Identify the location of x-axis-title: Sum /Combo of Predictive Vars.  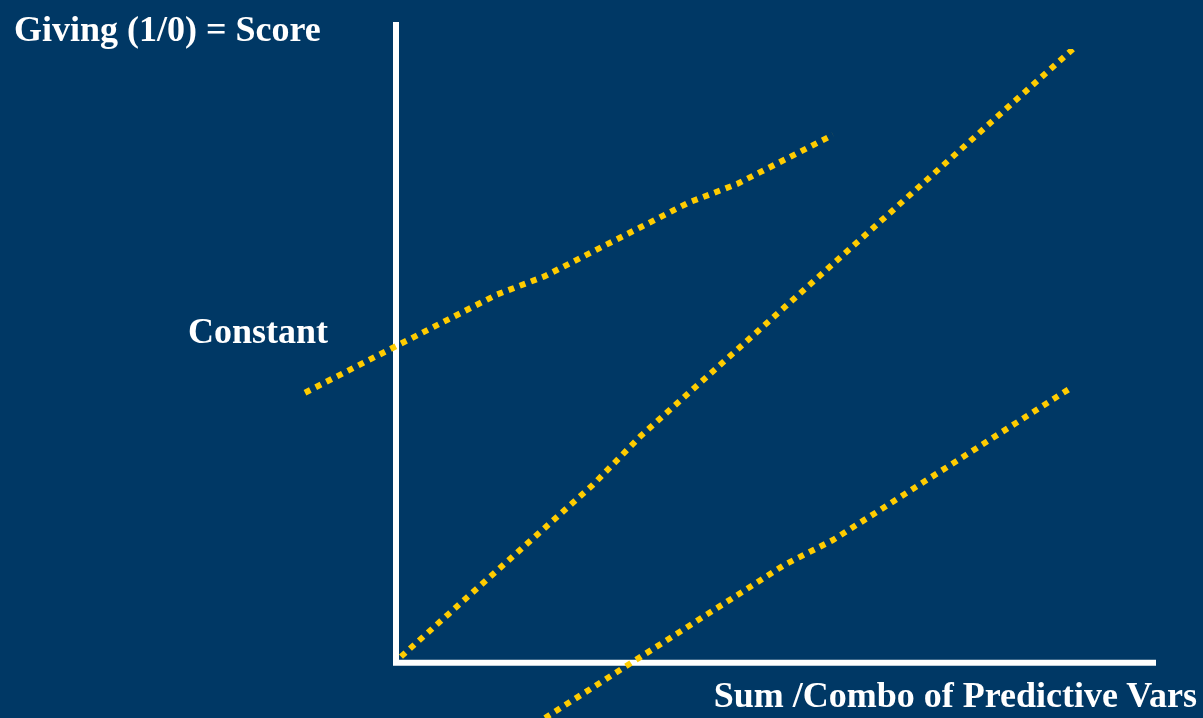
(955, 695).